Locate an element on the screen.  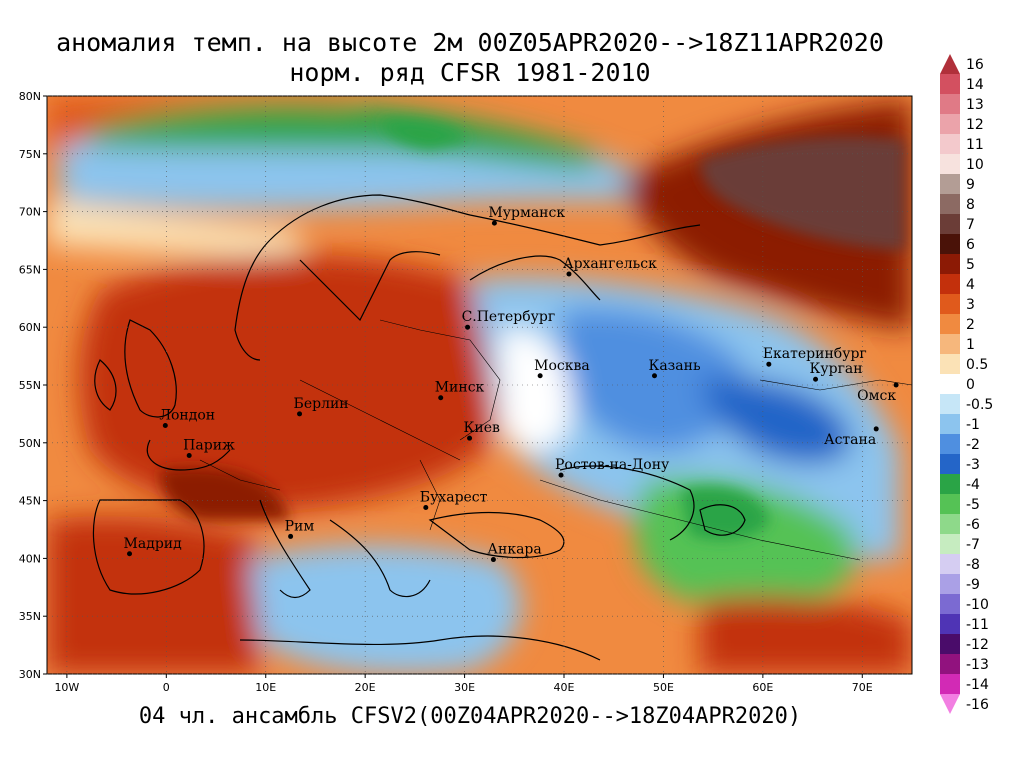
colorbar-label: -16 is located at coordinates (977, 705).